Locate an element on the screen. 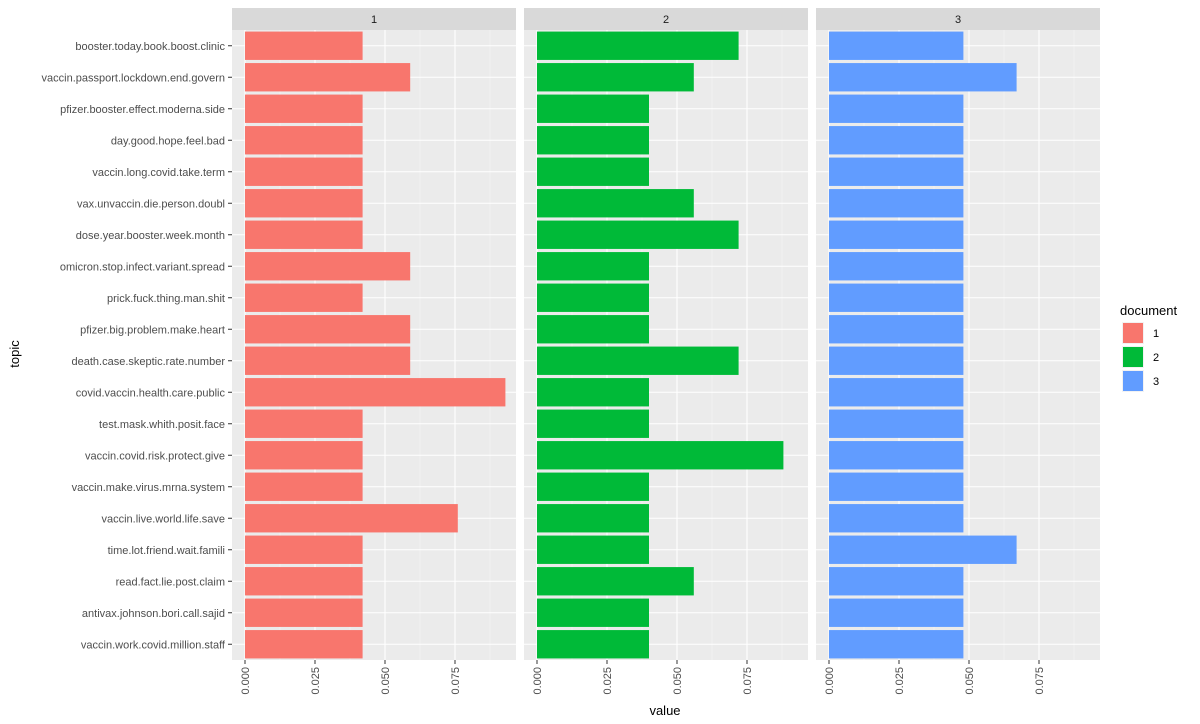  facet-strip-label: 3 is located at coordinates (958, 20).